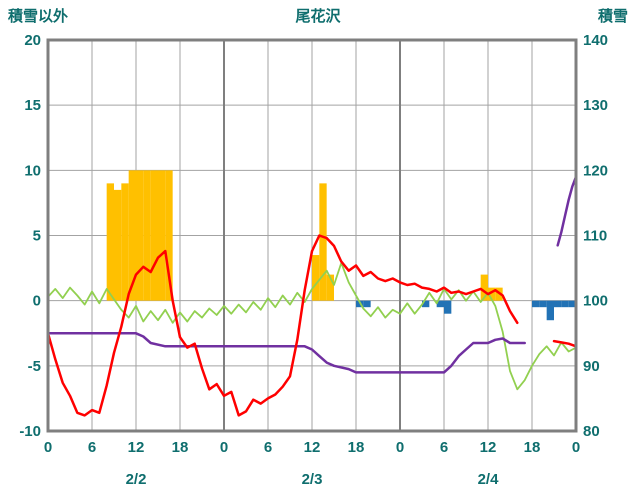  I want to click on y-left-tick-label: 20, so click(32, 40).